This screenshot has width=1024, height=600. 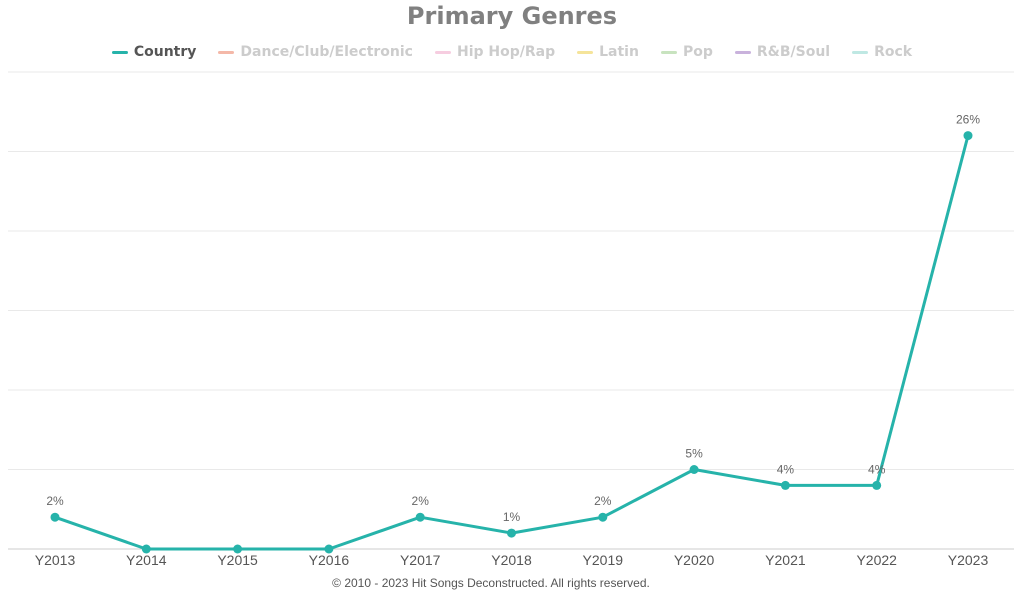 What do you see at coordinates (968, 120) in the screenshot?
I see `data-label: 26%` at bounding box center [968, 120].